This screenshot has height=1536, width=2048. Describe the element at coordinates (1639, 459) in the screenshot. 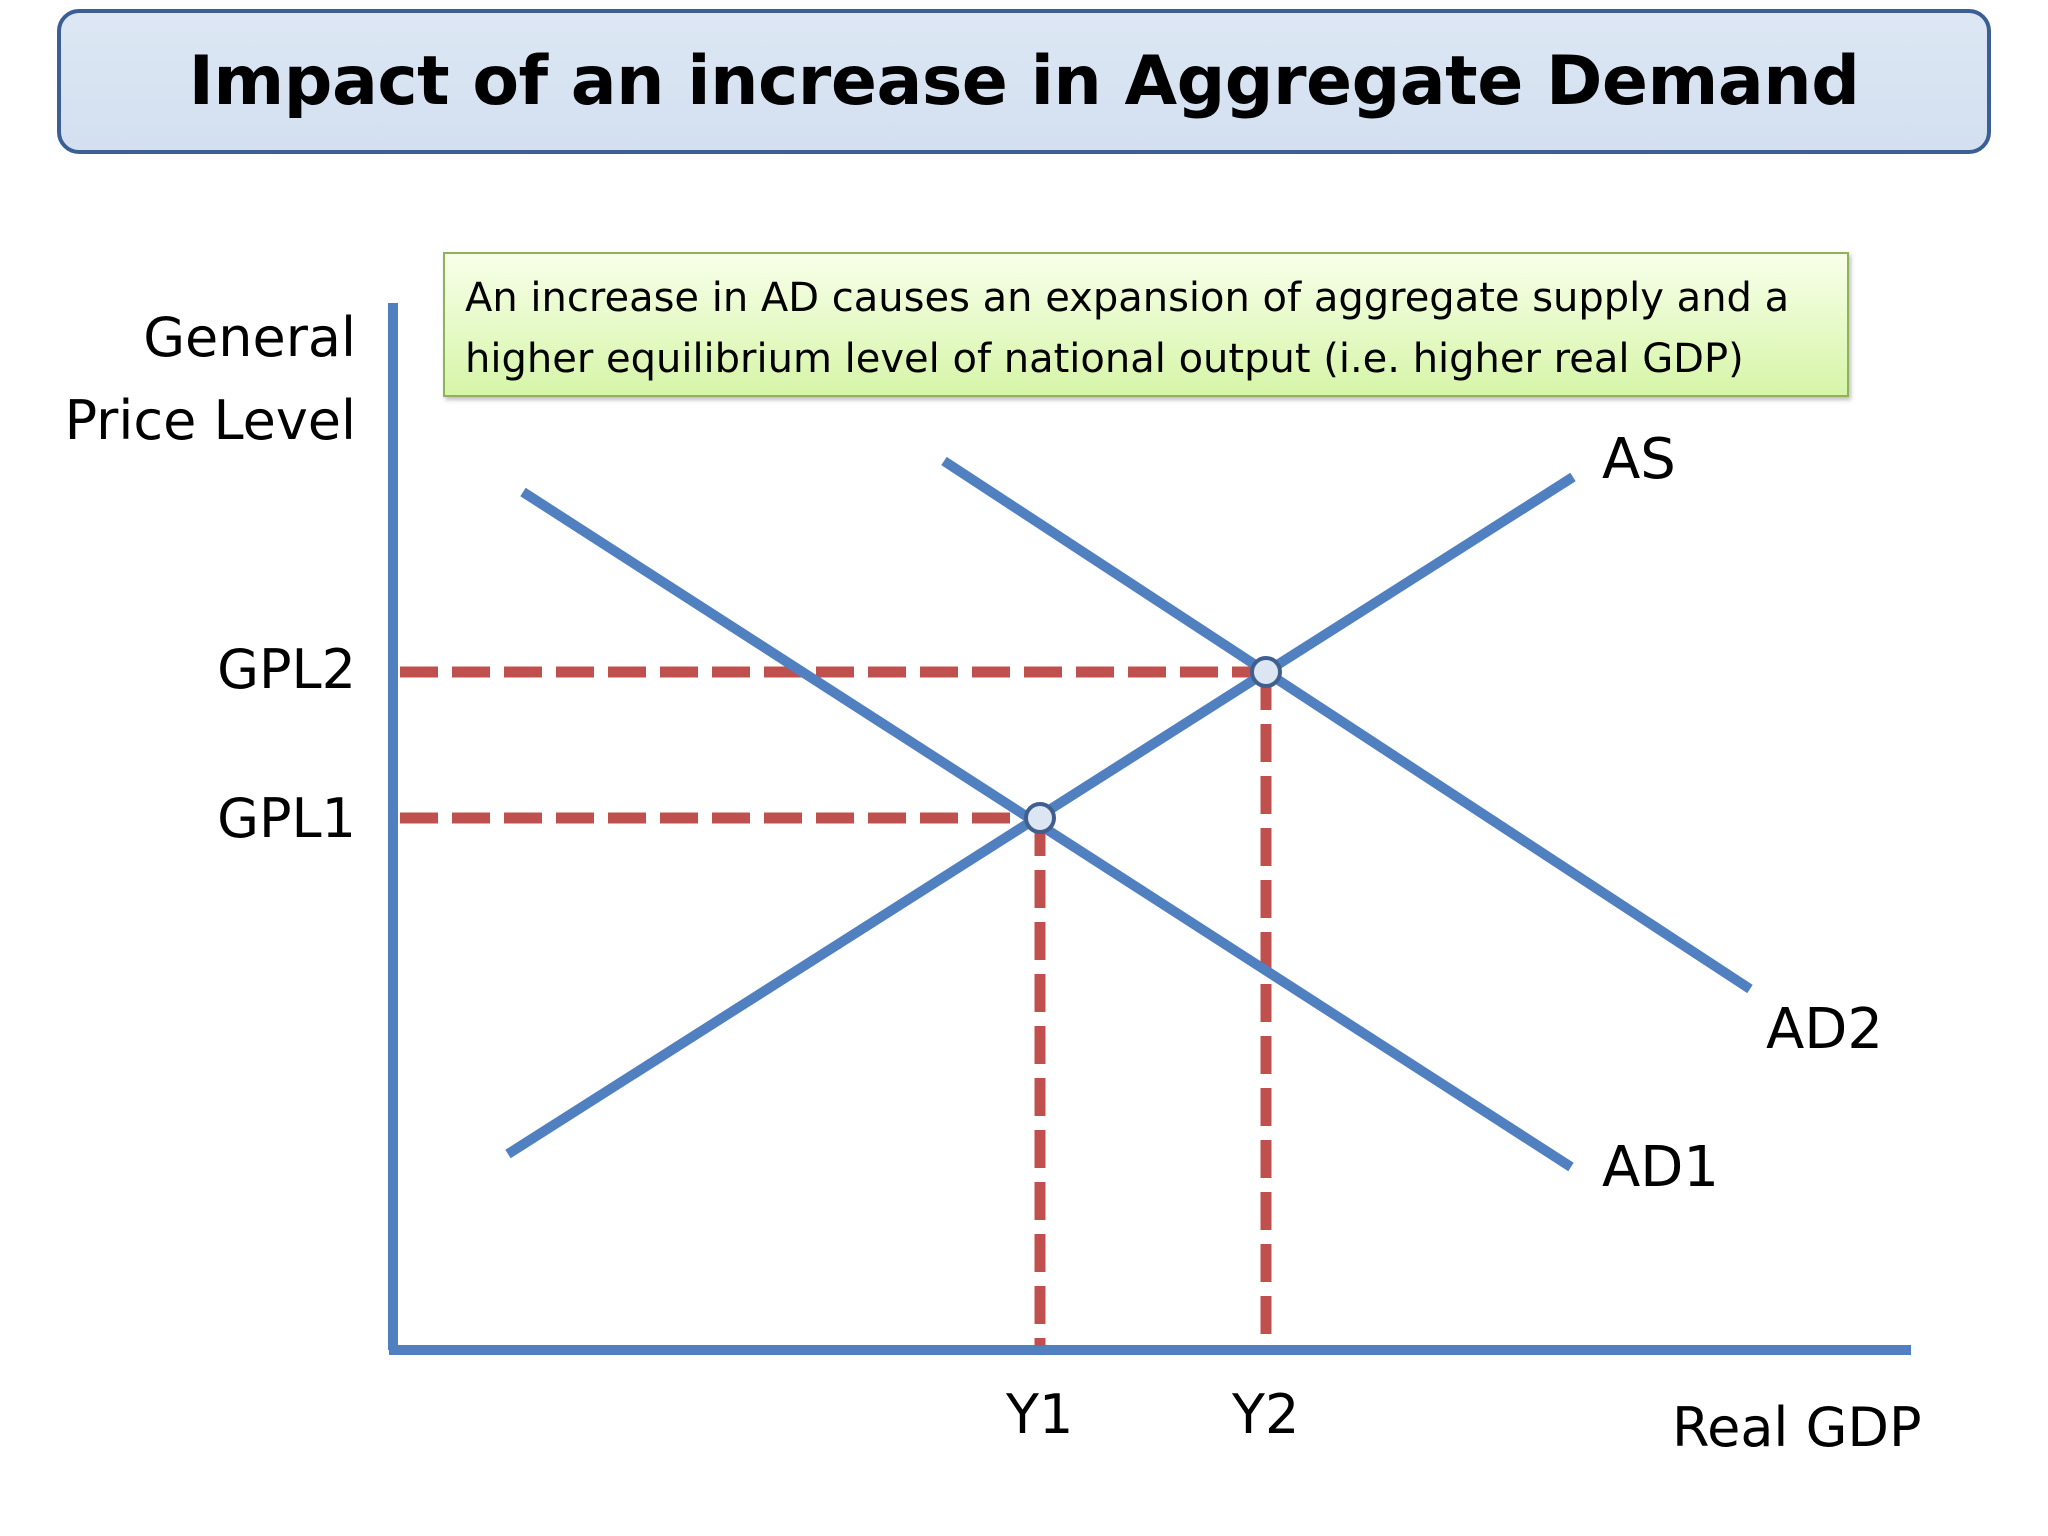

I see `label-as: AS` at that location.